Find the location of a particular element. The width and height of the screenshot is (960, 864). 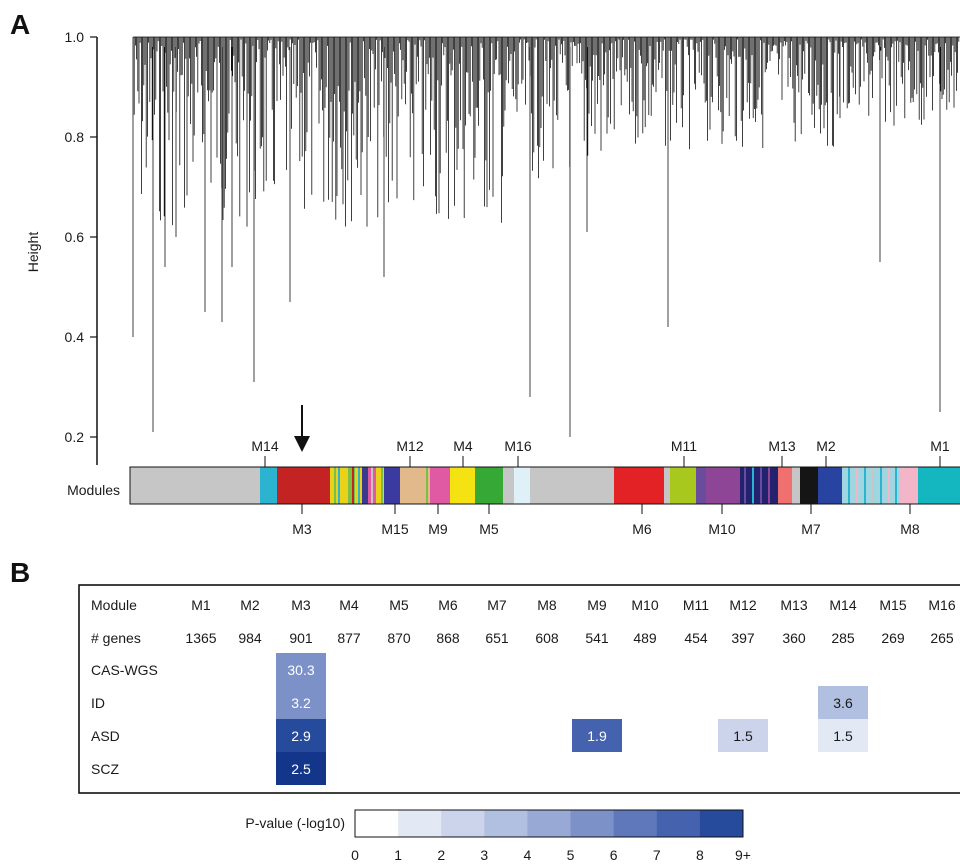

module-label: M4 is located at coordinates (463, 446).